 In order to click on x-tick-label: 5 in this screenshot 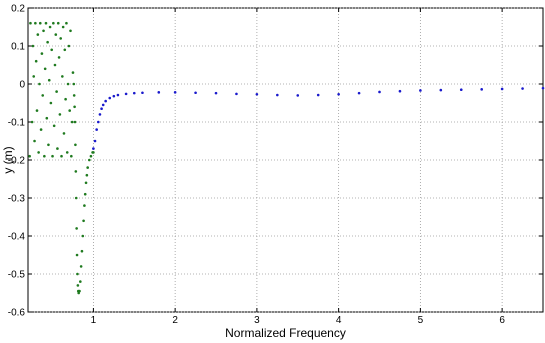, I will do `click(421, 320)`.